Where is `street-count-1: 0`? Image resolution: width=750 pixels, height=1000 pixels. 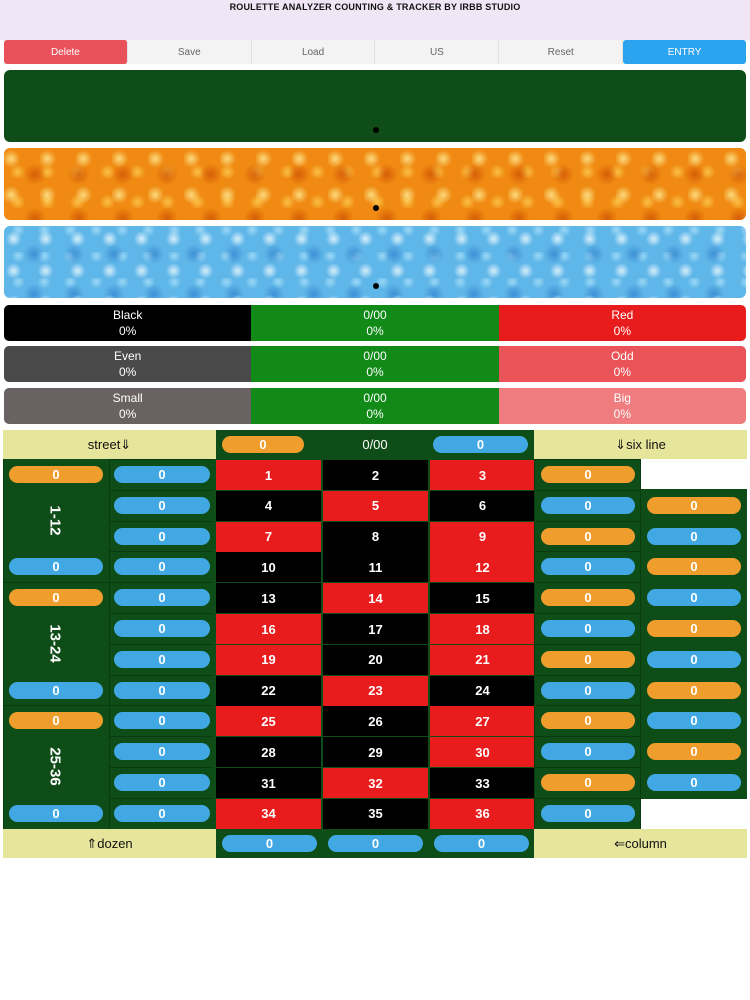 street-count-1: 0 is located at coordinates (162, 474).